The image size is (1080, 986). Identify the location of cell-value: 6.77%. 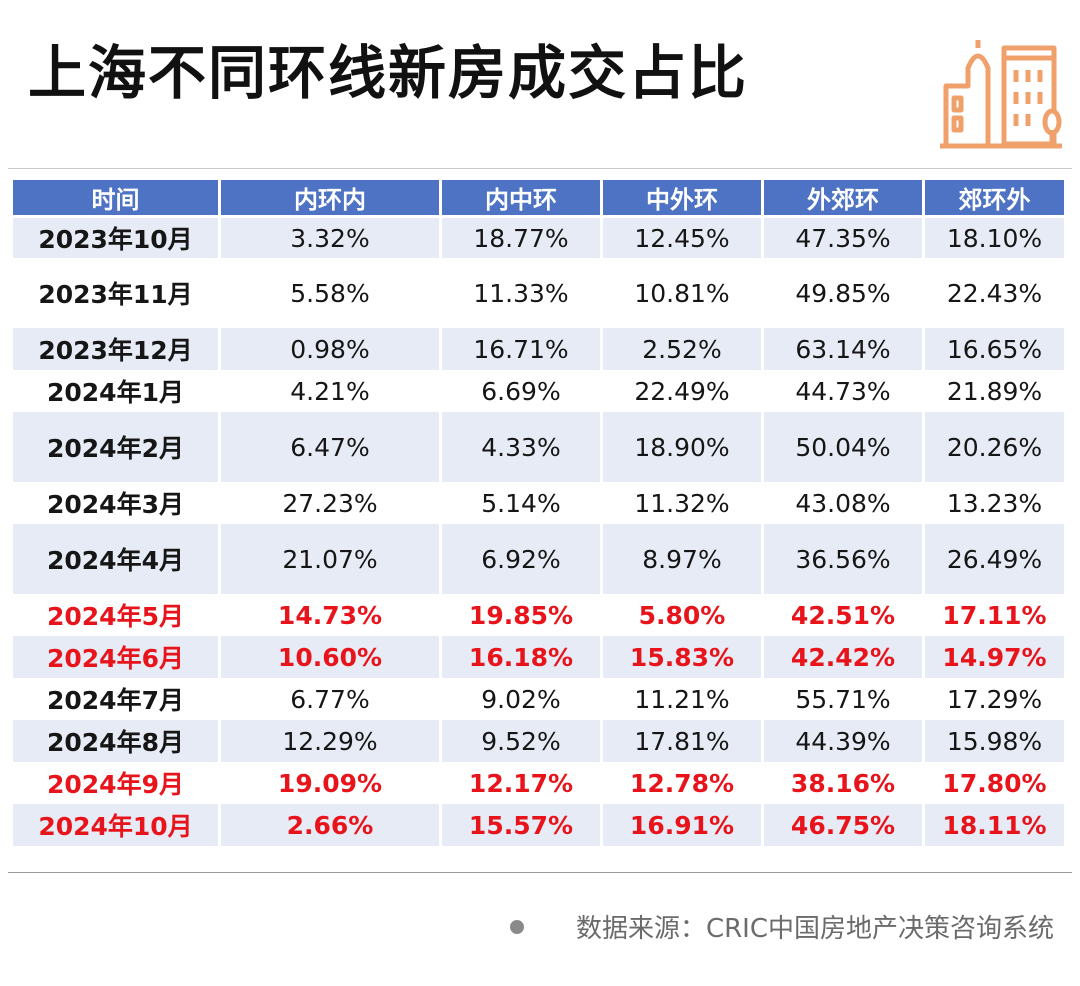
(330, 699).